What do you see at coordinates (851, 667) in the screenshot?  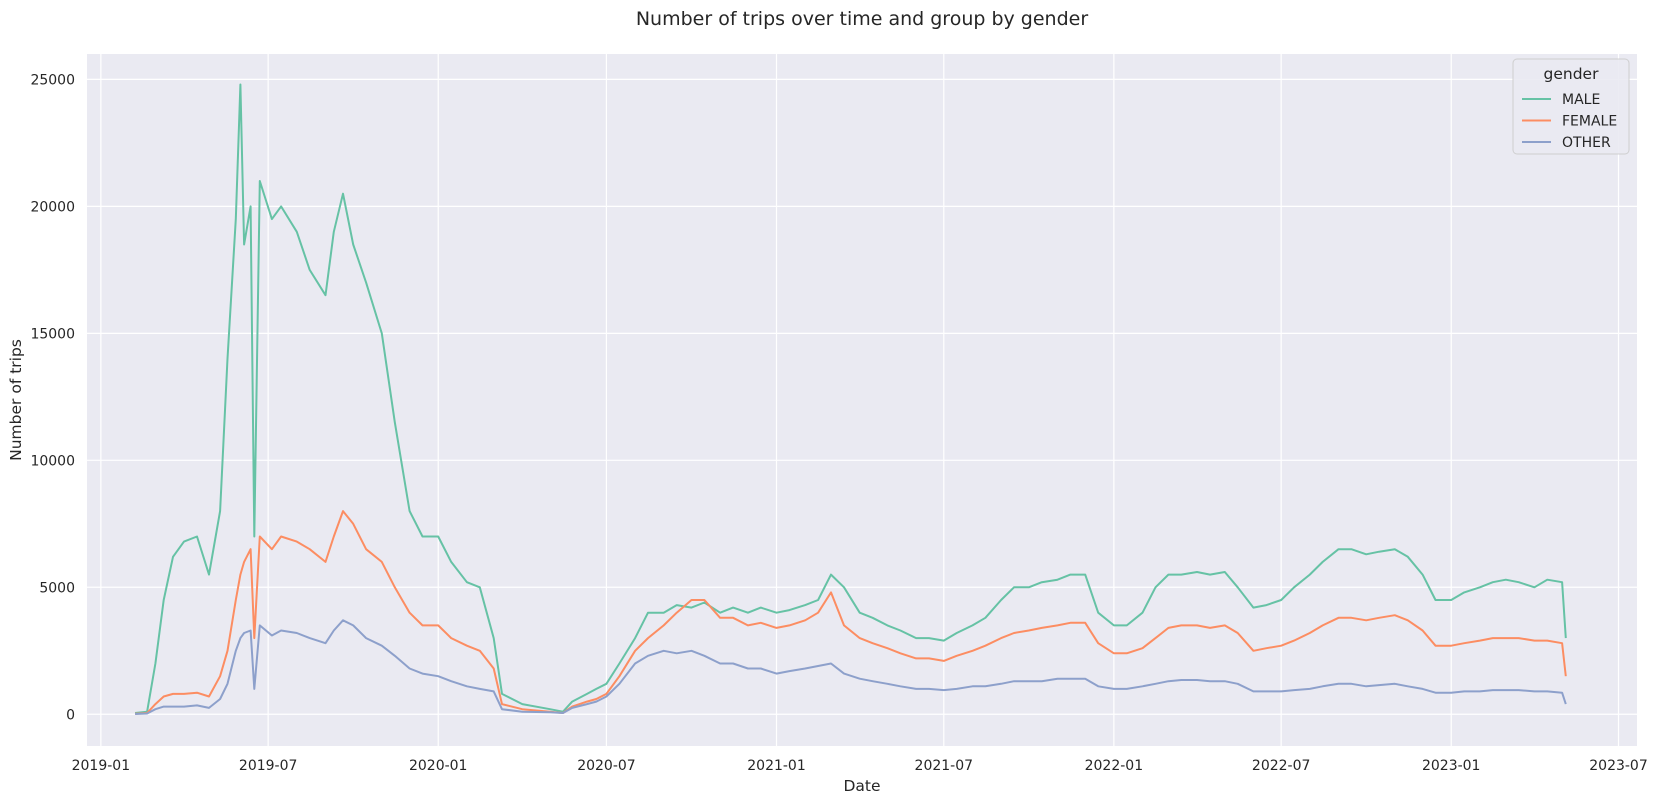 I see `series-line-other` at bounding box center [851, 667].